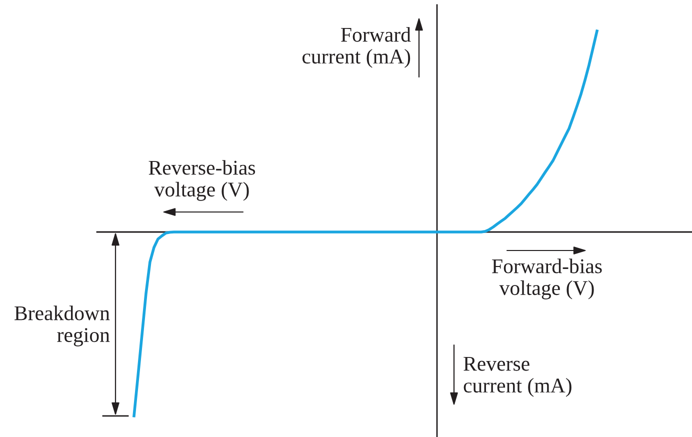 The image size is (692, 437). What do you see at coordinates (547, 279) in the screenshot?
I see `x-axis-title: Forward-bias voltage (V)` at bounding box center [547, 279].